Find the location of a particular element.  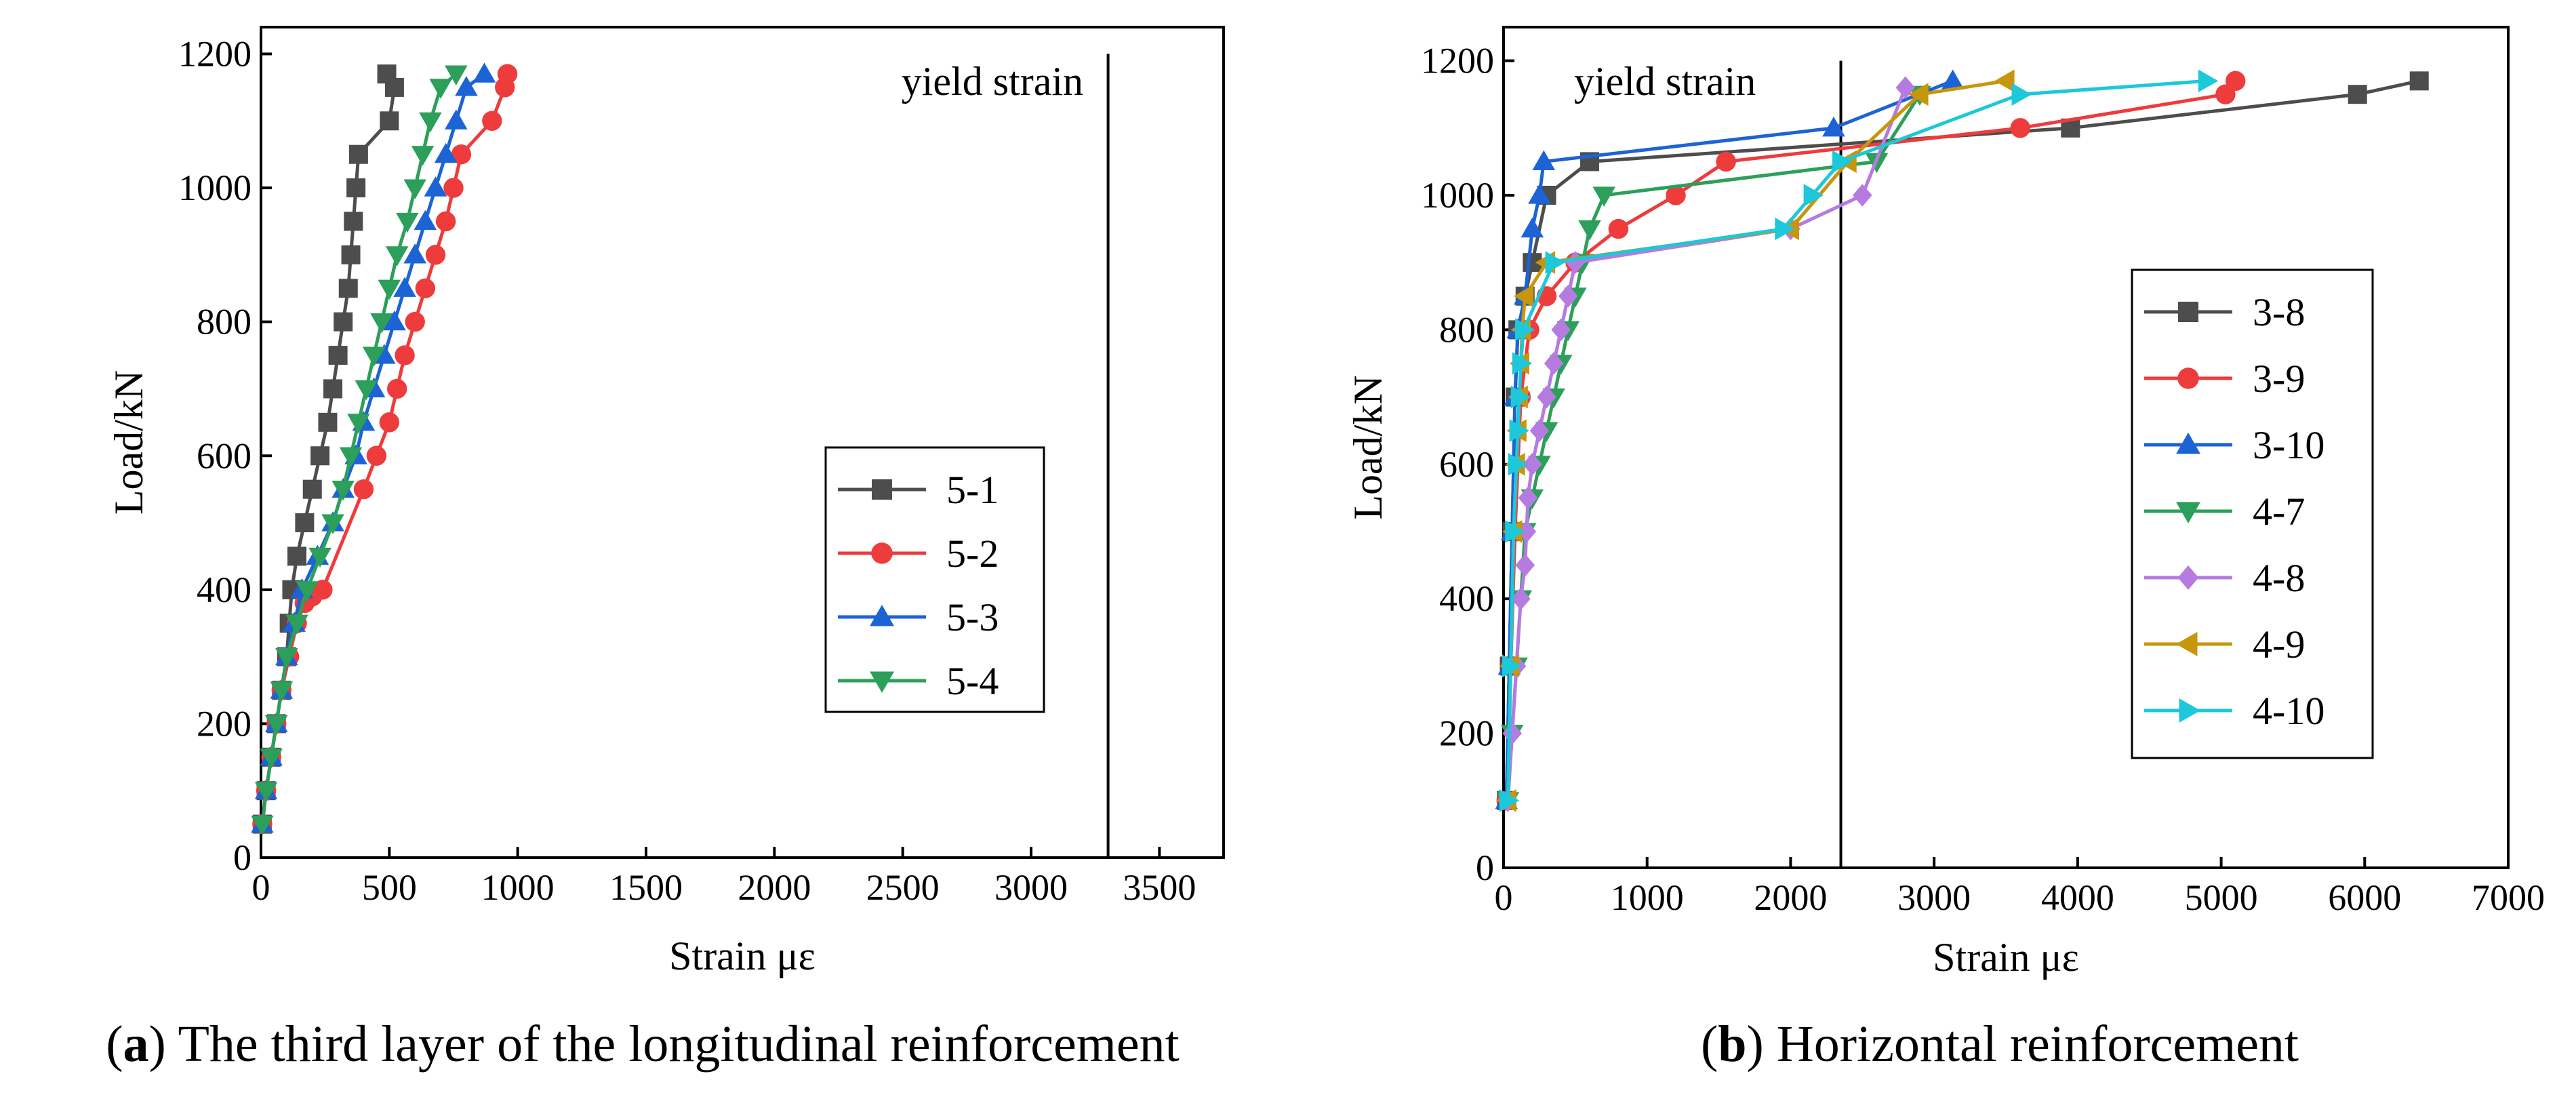

caption-letter: b is located at coordinates (1732, 1044).